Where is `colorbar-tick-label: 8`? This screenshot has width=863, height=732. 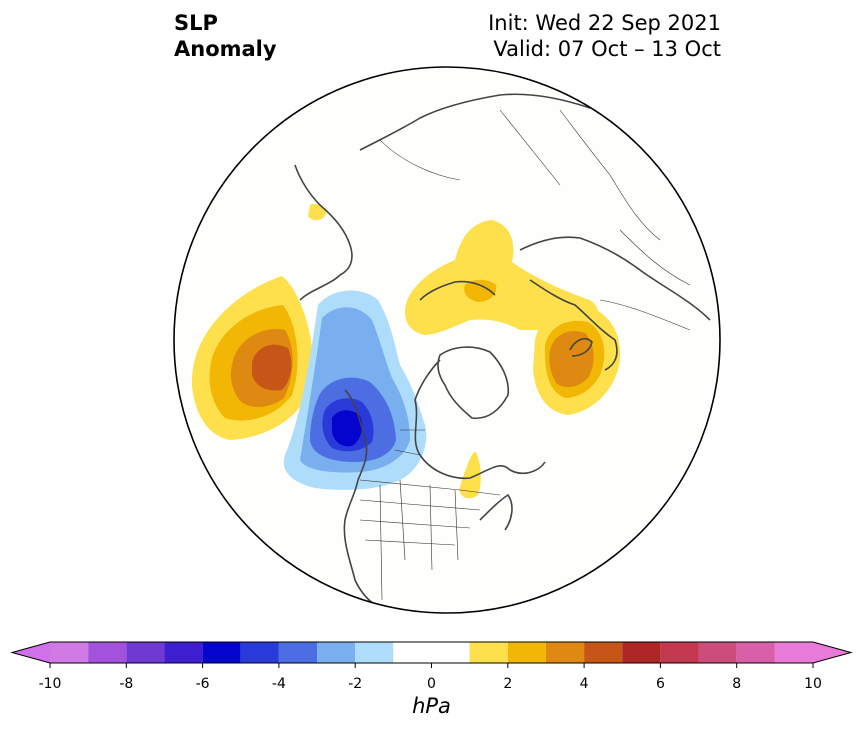
colorbar-tick-label: 8 is located at coordinates (736, 684).